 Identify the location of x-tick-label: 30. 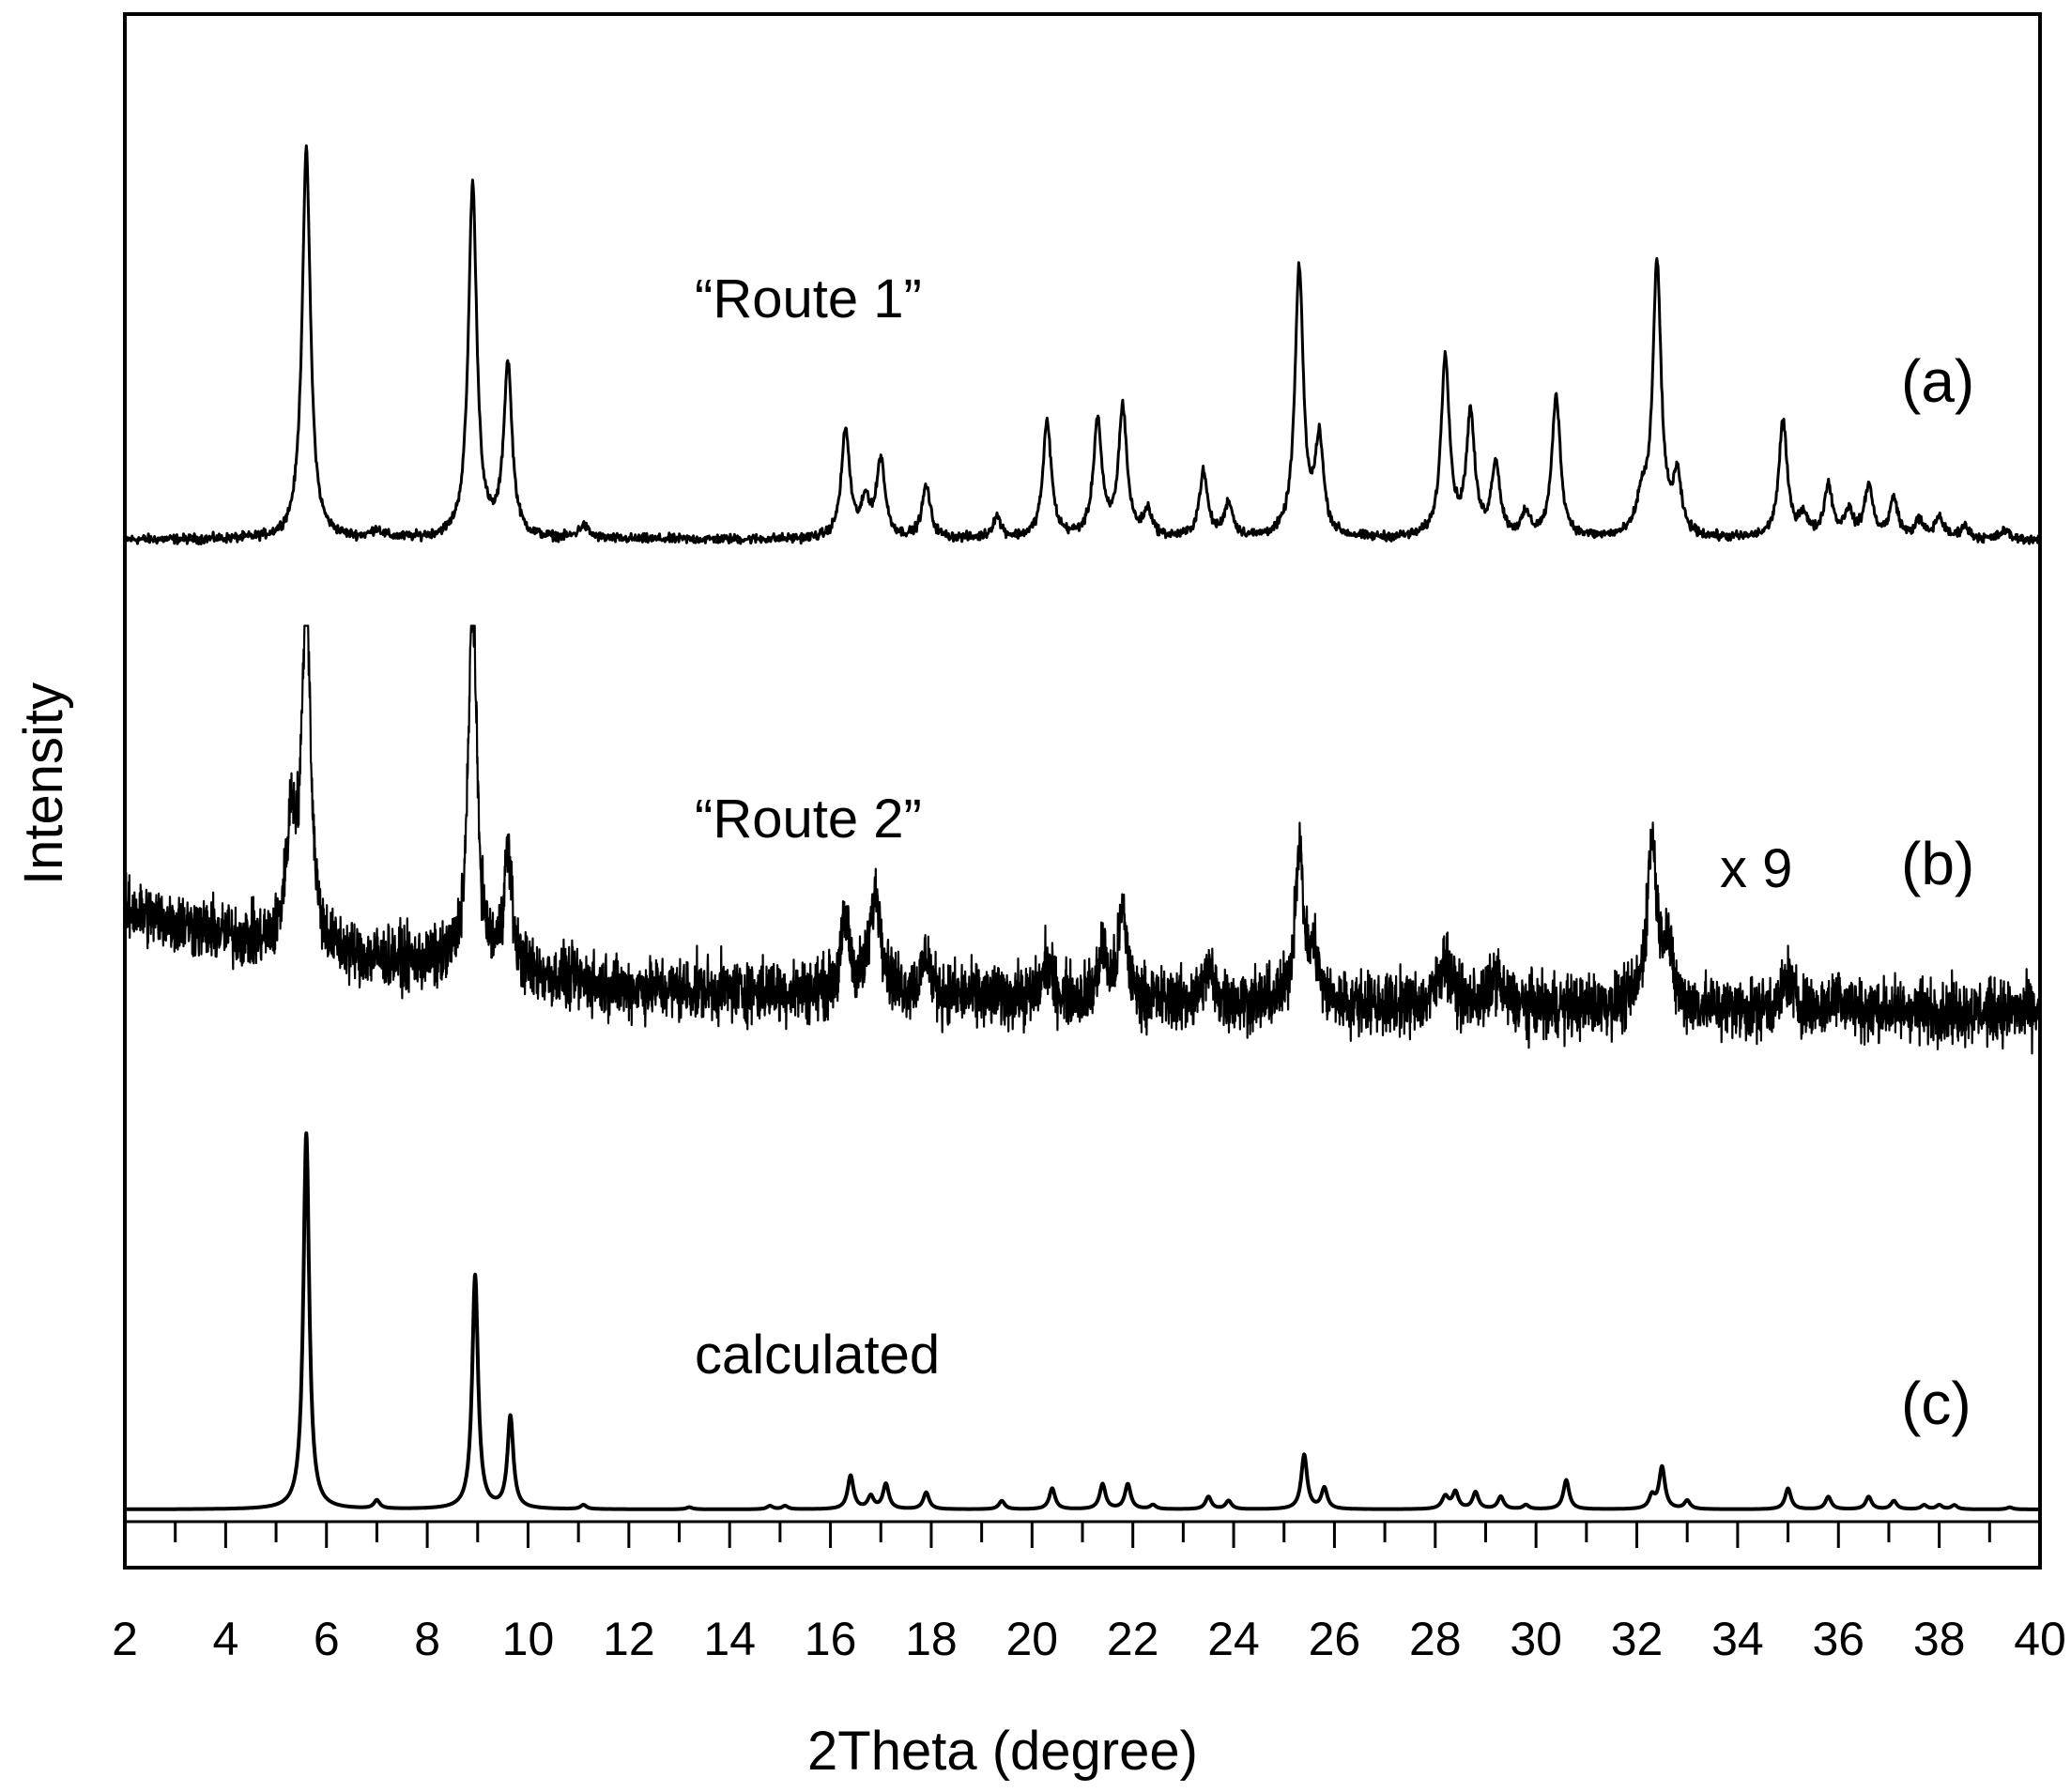
(1536, 1639).